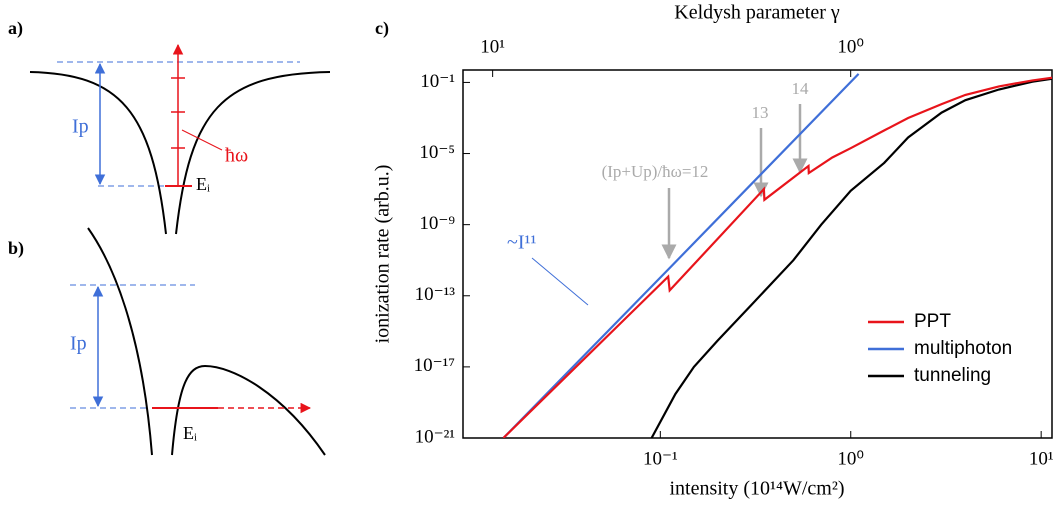  I want to click on y-tick-label: 10⁻⁵, so click(437, 152).